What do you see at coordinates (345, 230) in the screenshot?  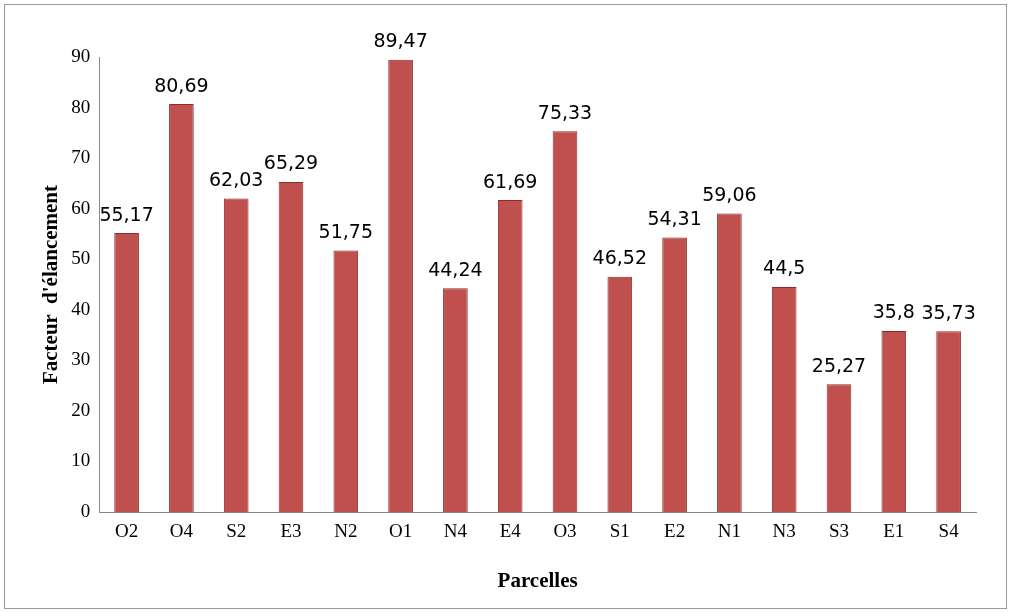 I see `data-label: 51,75` at bounding box center [345, 230].